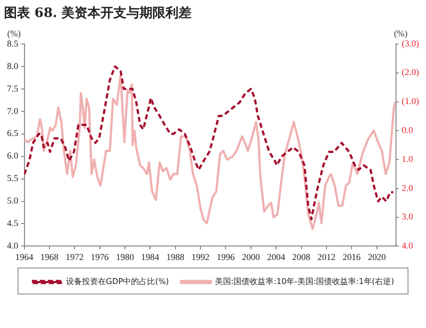 This screenshot has height=328, width=426. What do you see at coordinates (408, 159) in the screenshot?
I see `y2-tick-label: 1.0` at bounding box center [408, 159].